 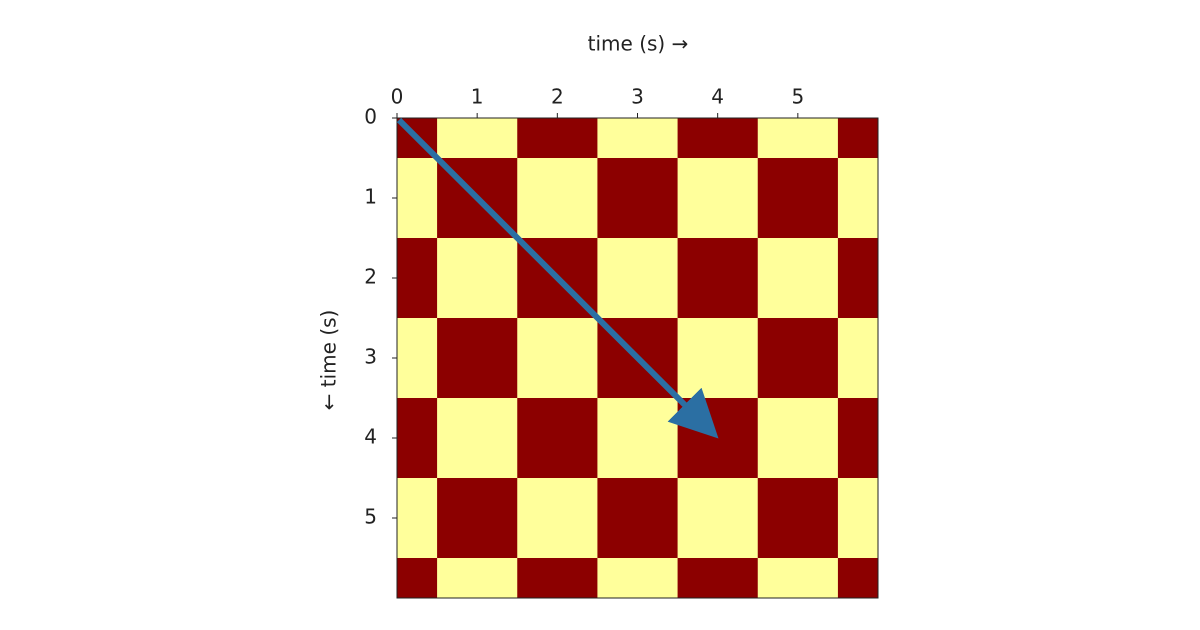 I want to click on x-tick-label: 1, so click(x=477, y=97).